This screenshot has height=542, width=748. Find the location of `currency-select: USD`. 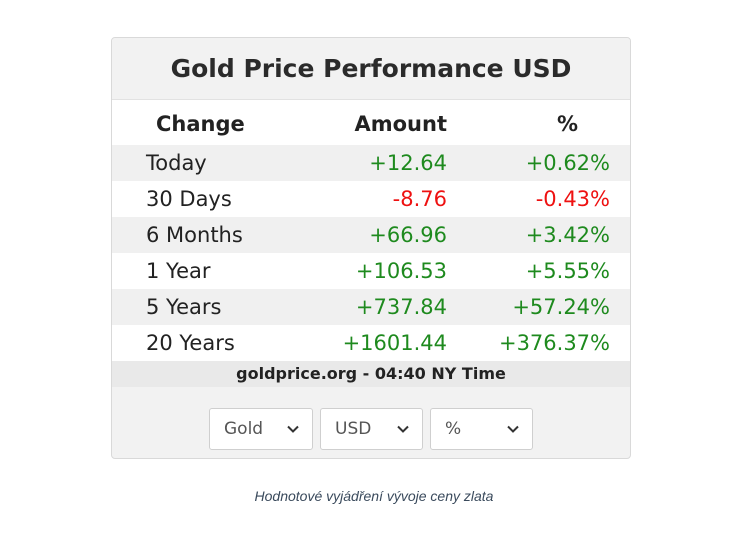

currency-select: USD is located at coordinates (371, 429).